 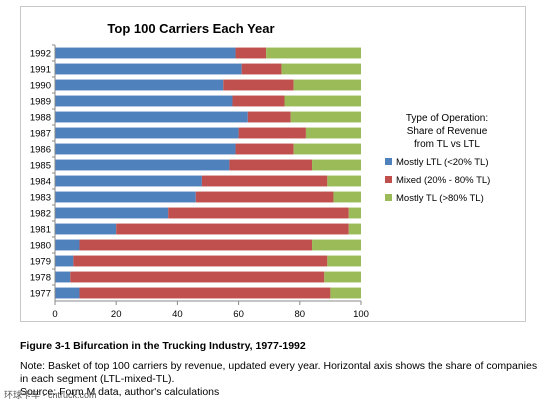 What do you see at coordinates (361, 314) in the screenshot?
I see `x-tick-label: 100` at bounding box center [361, 314].